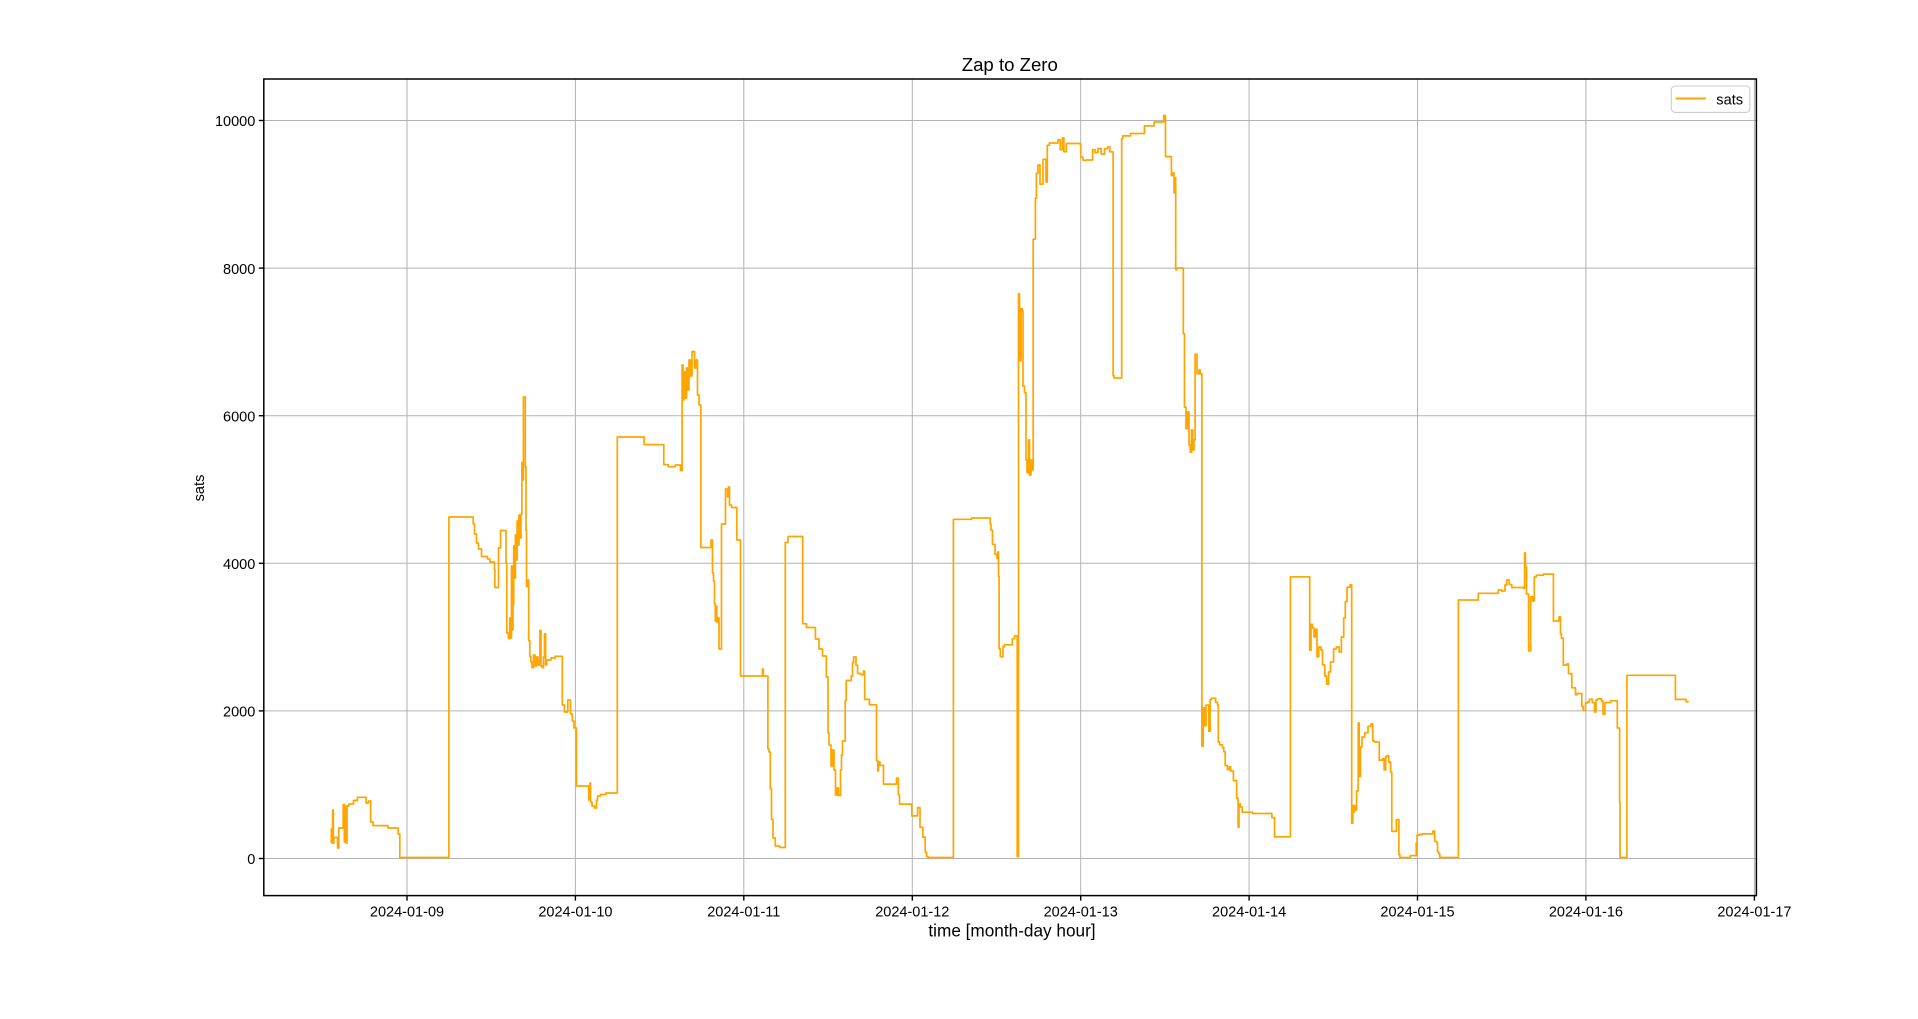 This screenshot has width=1918, height=1019. Describe the element at coordinates (1011, 931) in the screenshot. I see `svg-text: time [month-day hour]` at that location.